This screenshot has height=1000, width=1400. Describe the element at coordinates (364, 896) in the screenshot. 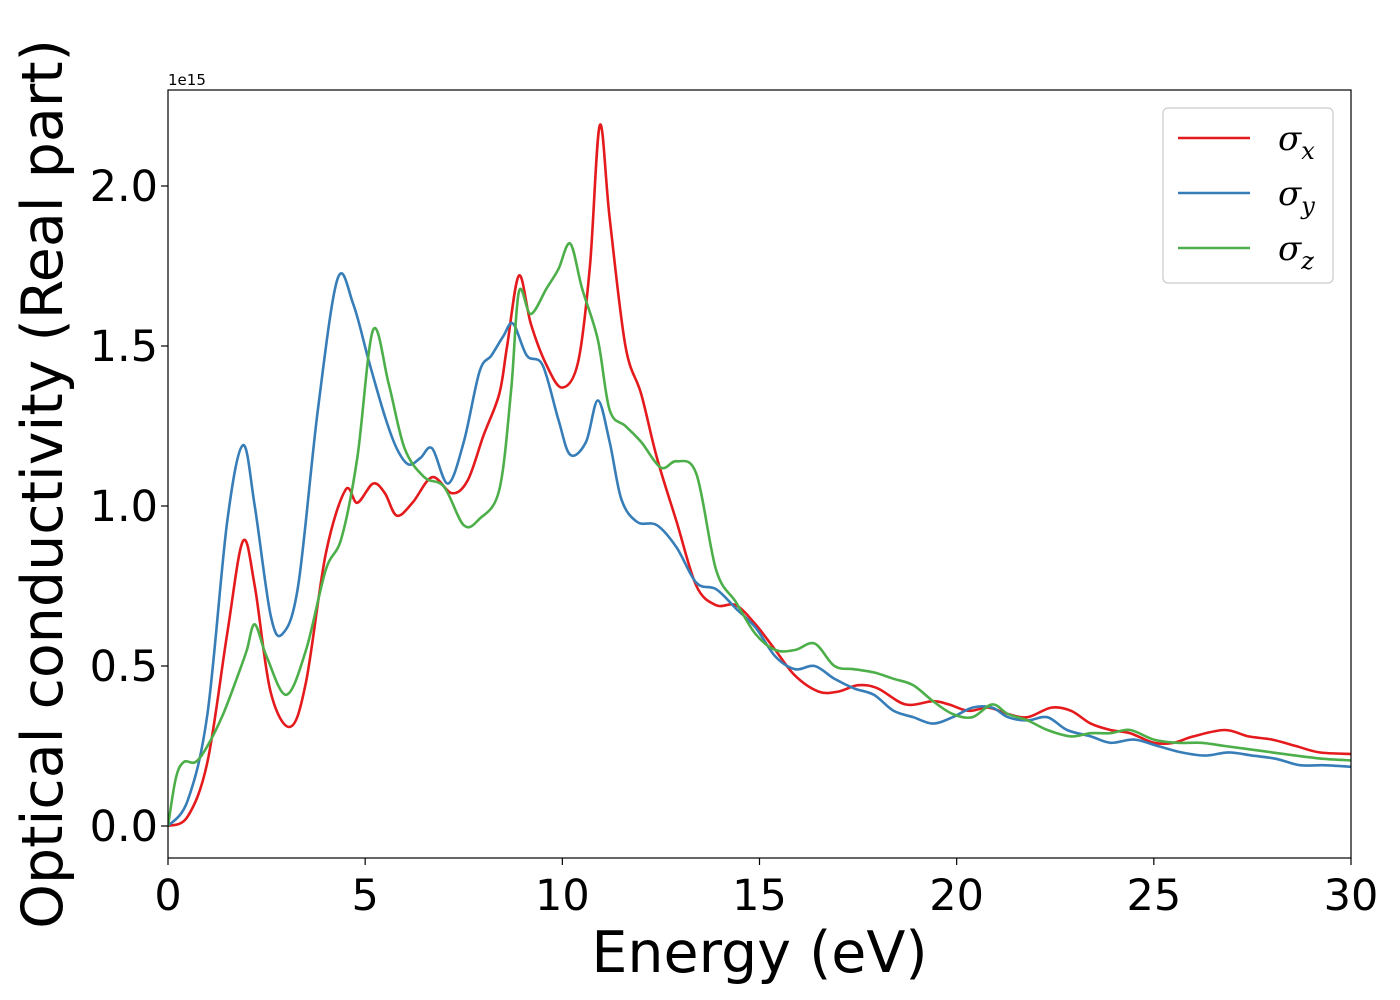

I see `x-tick-label: 5` at that location.